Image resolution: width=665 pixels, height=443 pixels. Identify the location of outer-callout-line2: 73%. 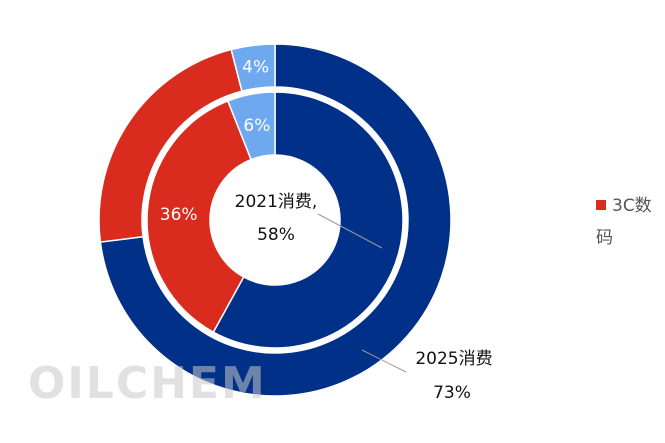
(452, 393).